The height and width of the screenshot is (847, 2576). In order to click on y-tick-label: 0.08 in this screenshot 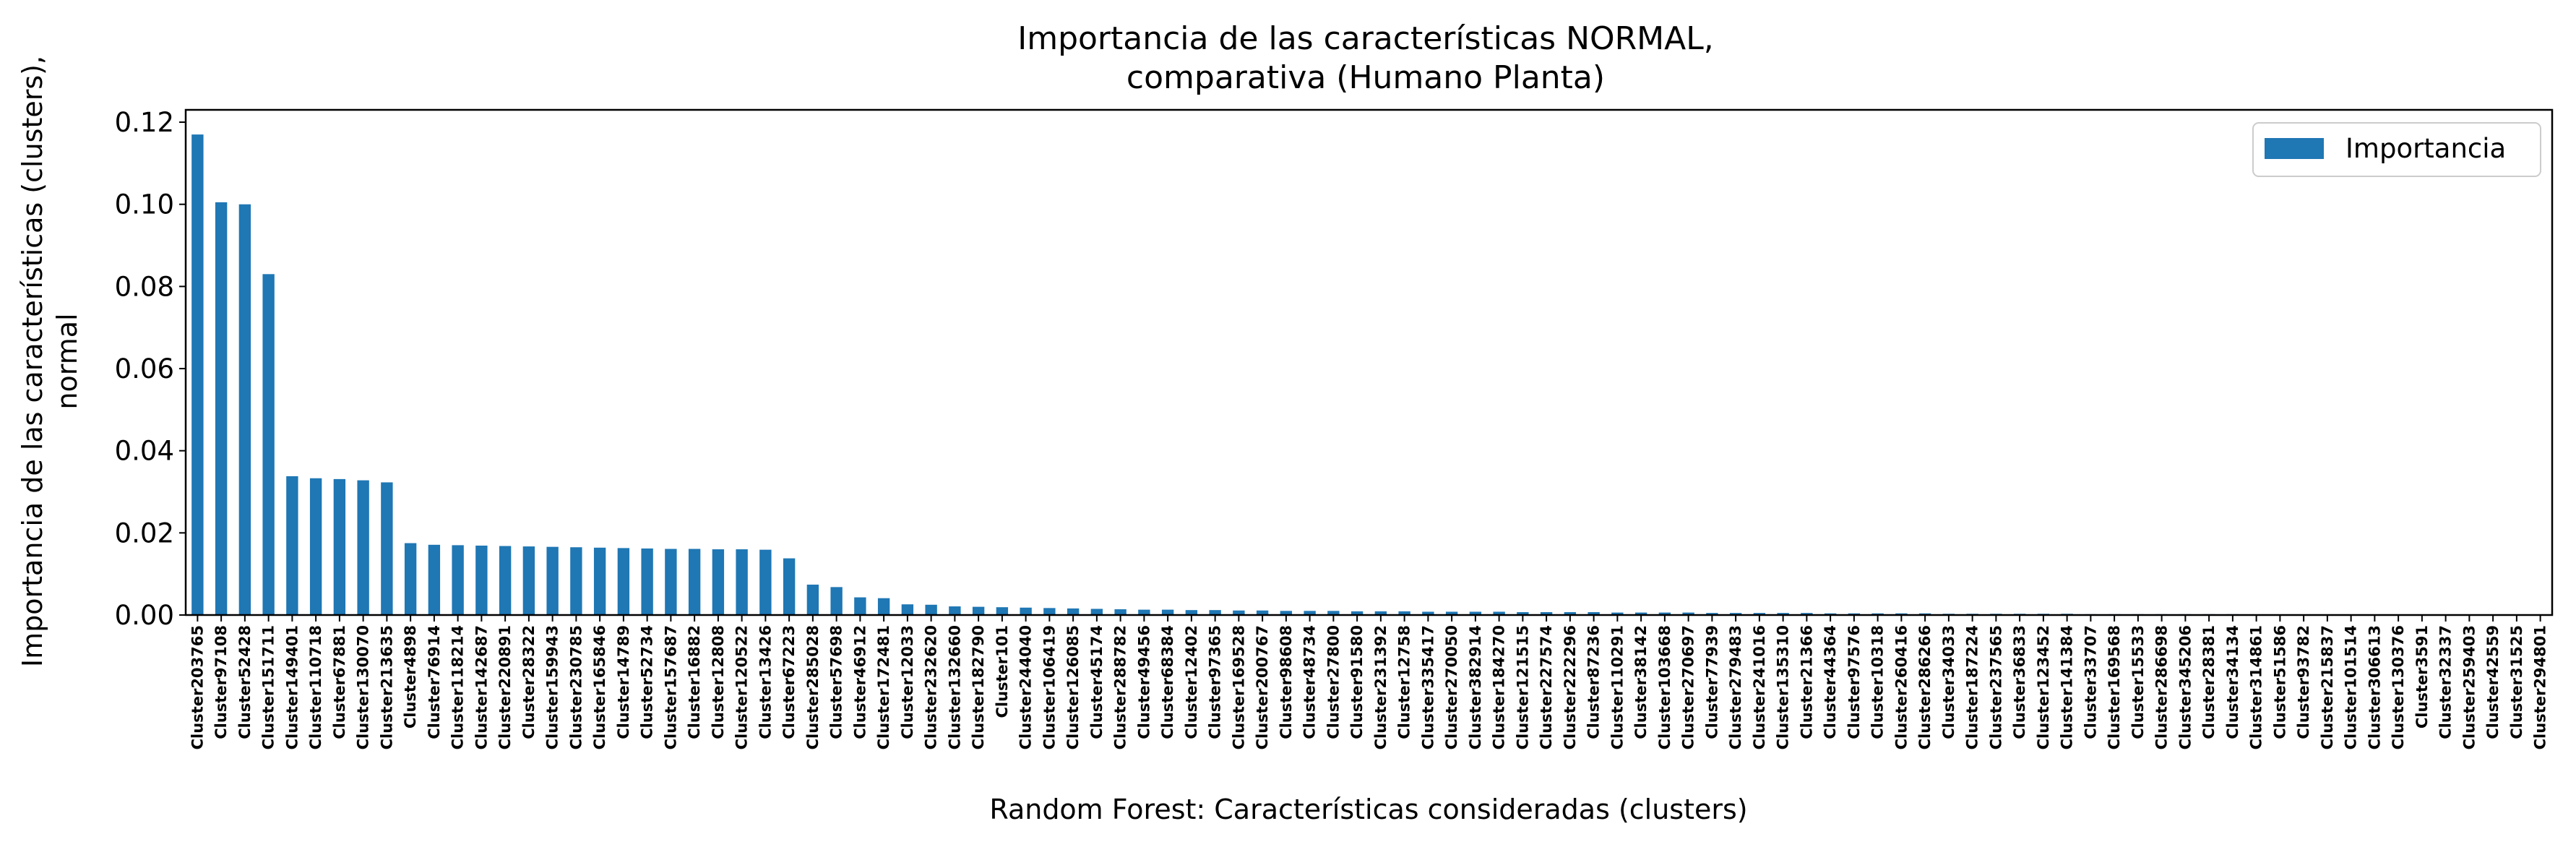, I will do `click(144, 286)`.